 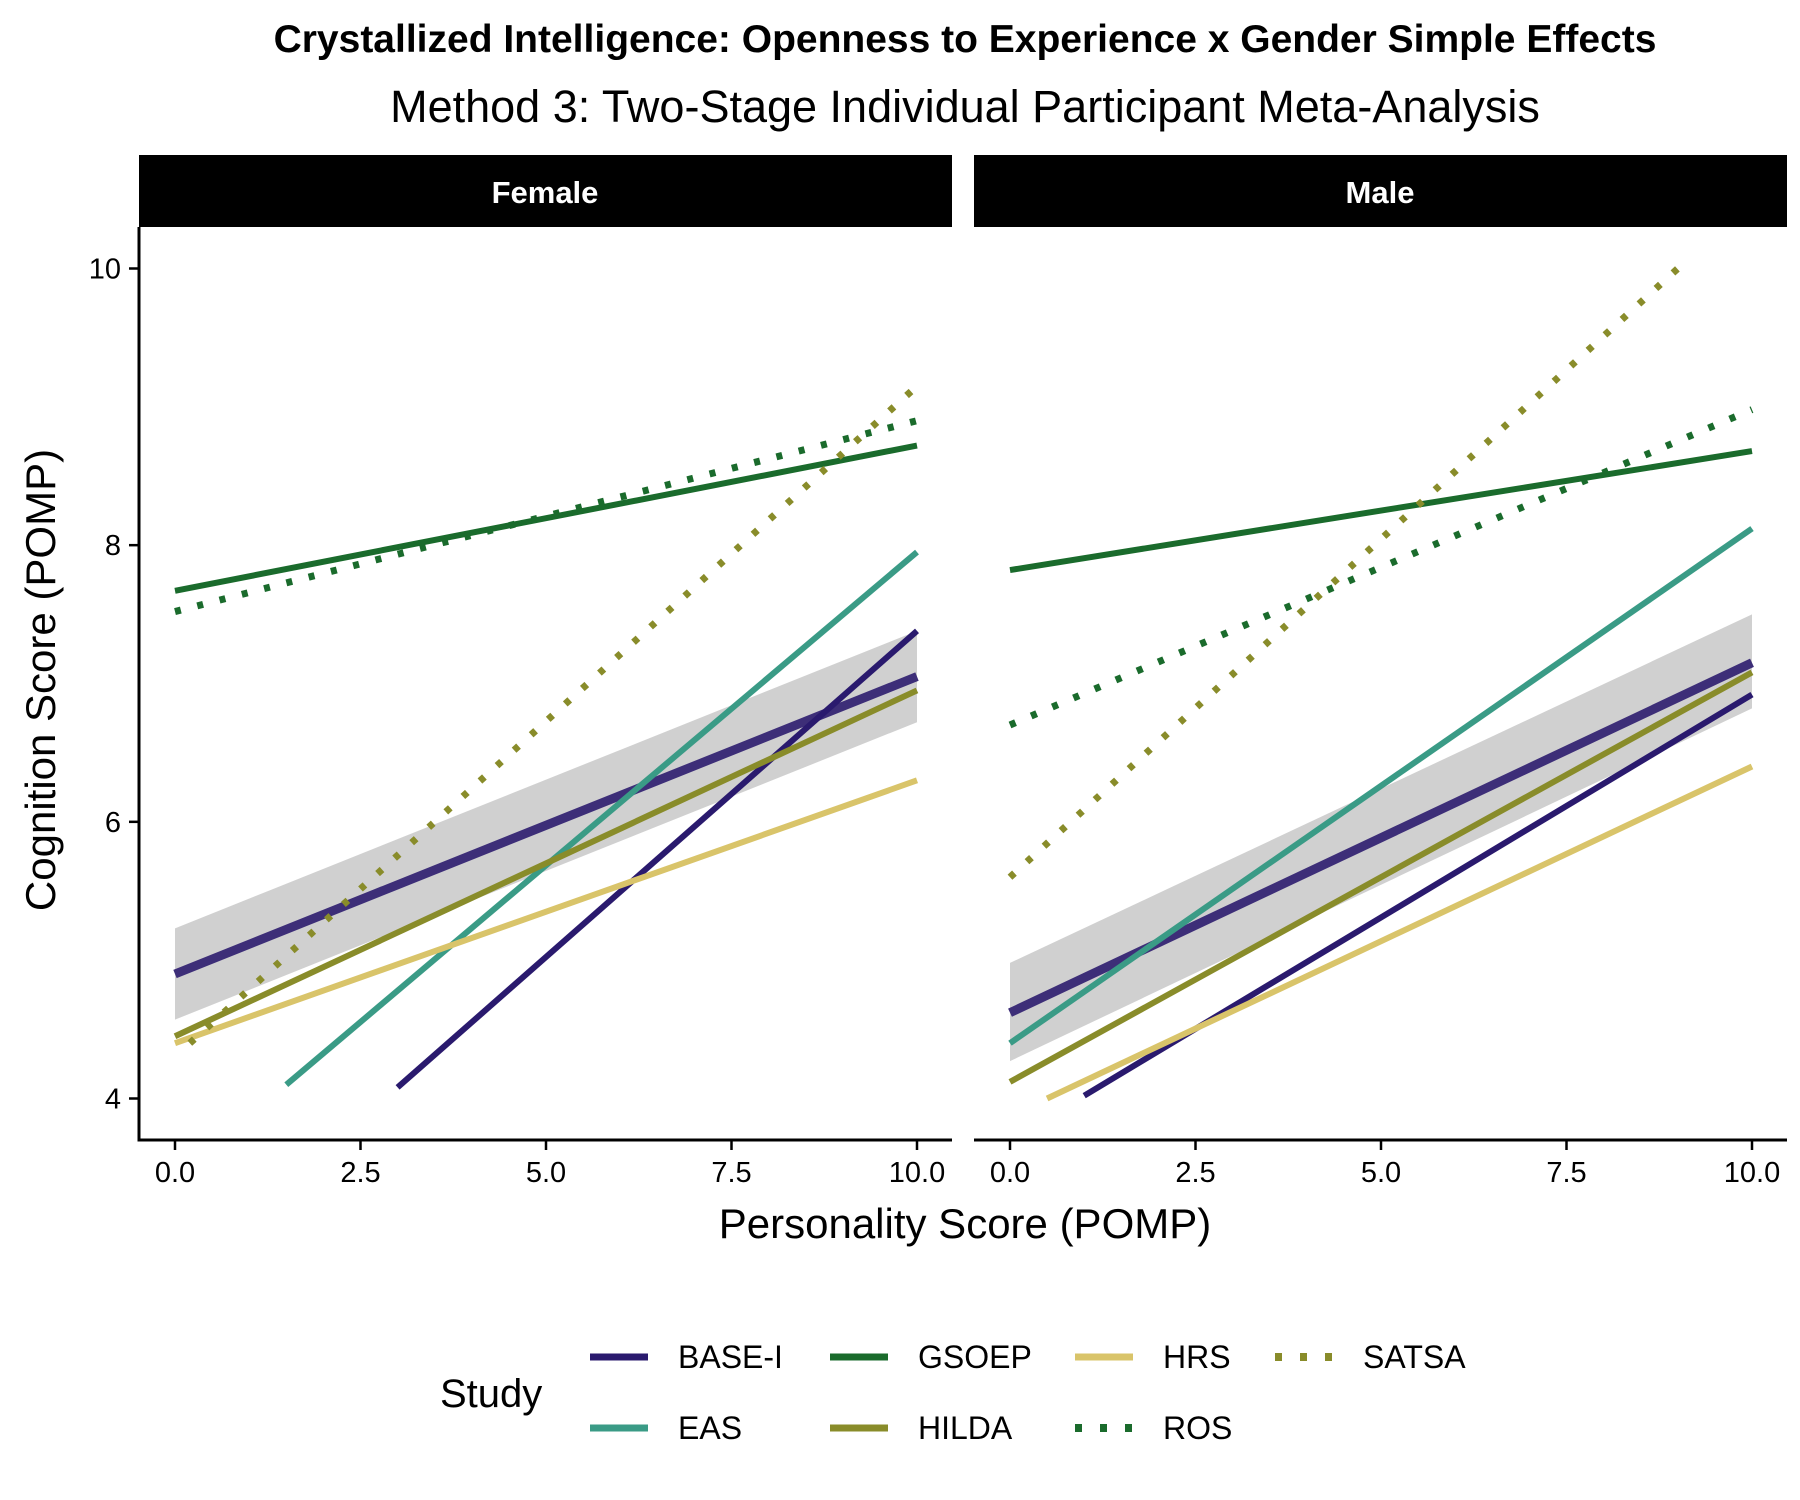 I want to click on x-tick-label-female-3: 7.5, so click(x=731, y=1173).